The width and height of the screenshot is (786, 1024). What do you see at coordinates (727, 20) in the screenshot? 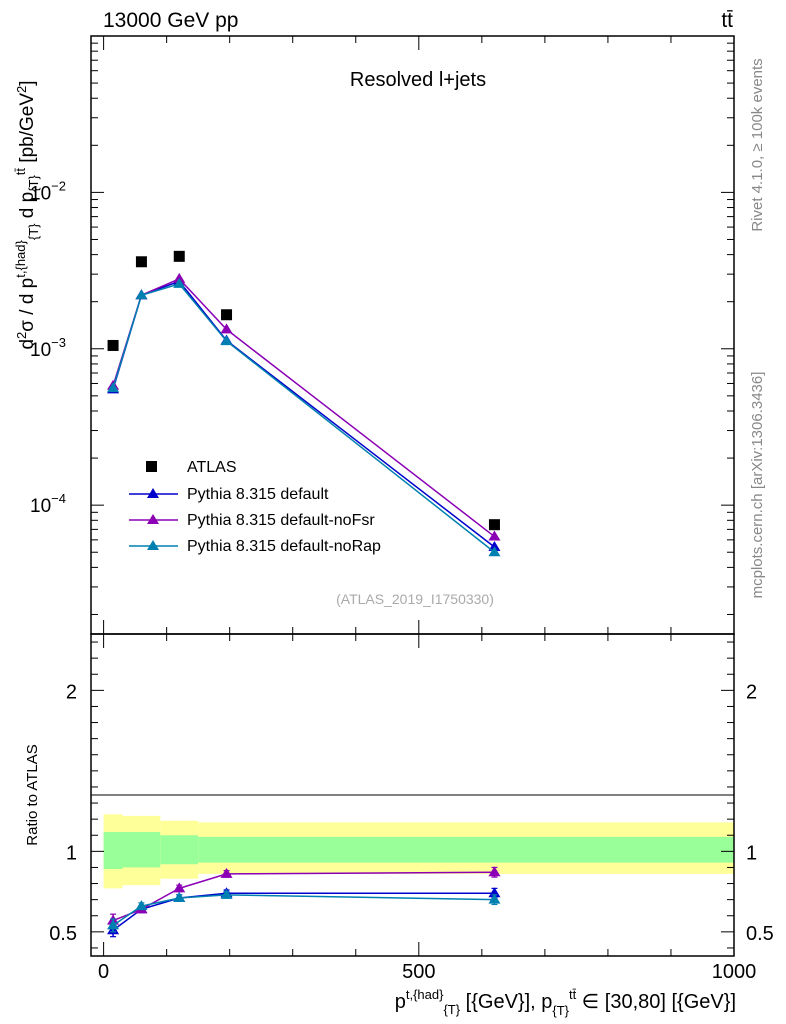
I see `process-label: tt̄` at bounding box center [727, 20].